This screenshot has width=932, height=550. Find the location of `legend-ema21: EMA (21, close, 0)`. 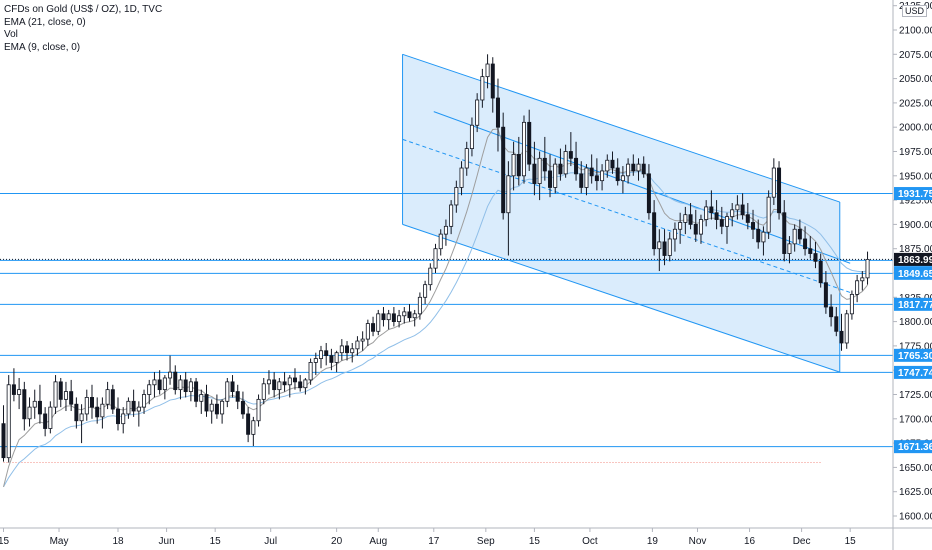

legend-ema21: EMA (21, close, 0) is located at coordinates (45, 22).